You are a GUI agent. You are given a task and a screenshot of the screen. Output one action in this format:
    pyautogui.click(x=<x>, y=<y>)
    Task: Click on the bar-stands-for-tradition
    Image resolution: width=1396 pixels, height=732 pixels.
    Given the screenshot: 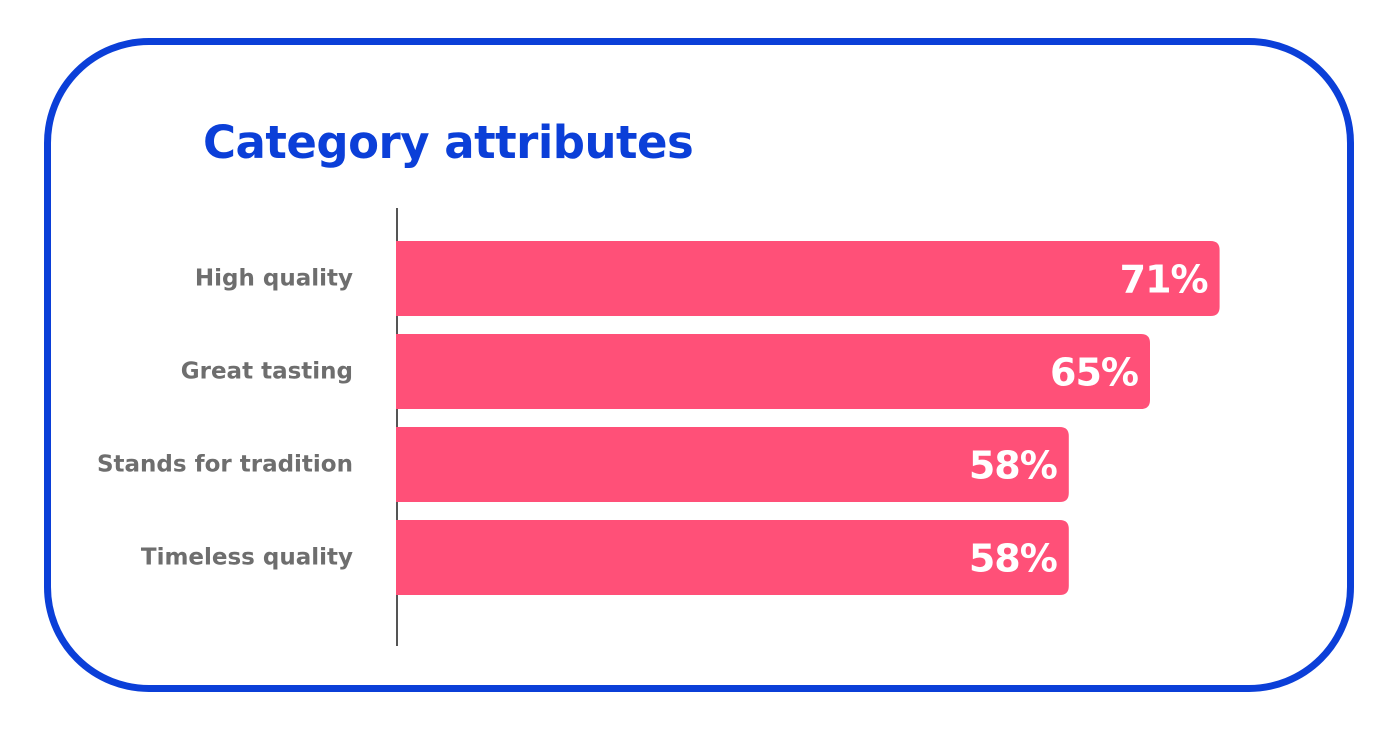 What is the action you would take?
    pyautogui.click(x=732, y=464)
    